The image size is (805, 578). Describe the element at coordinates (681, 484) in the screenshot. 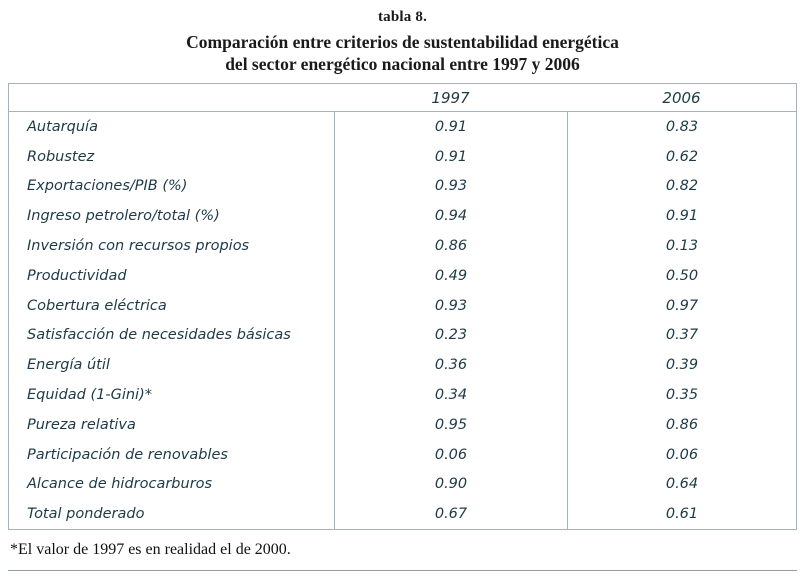

I see `row-value-2006: 0.64` at that location.